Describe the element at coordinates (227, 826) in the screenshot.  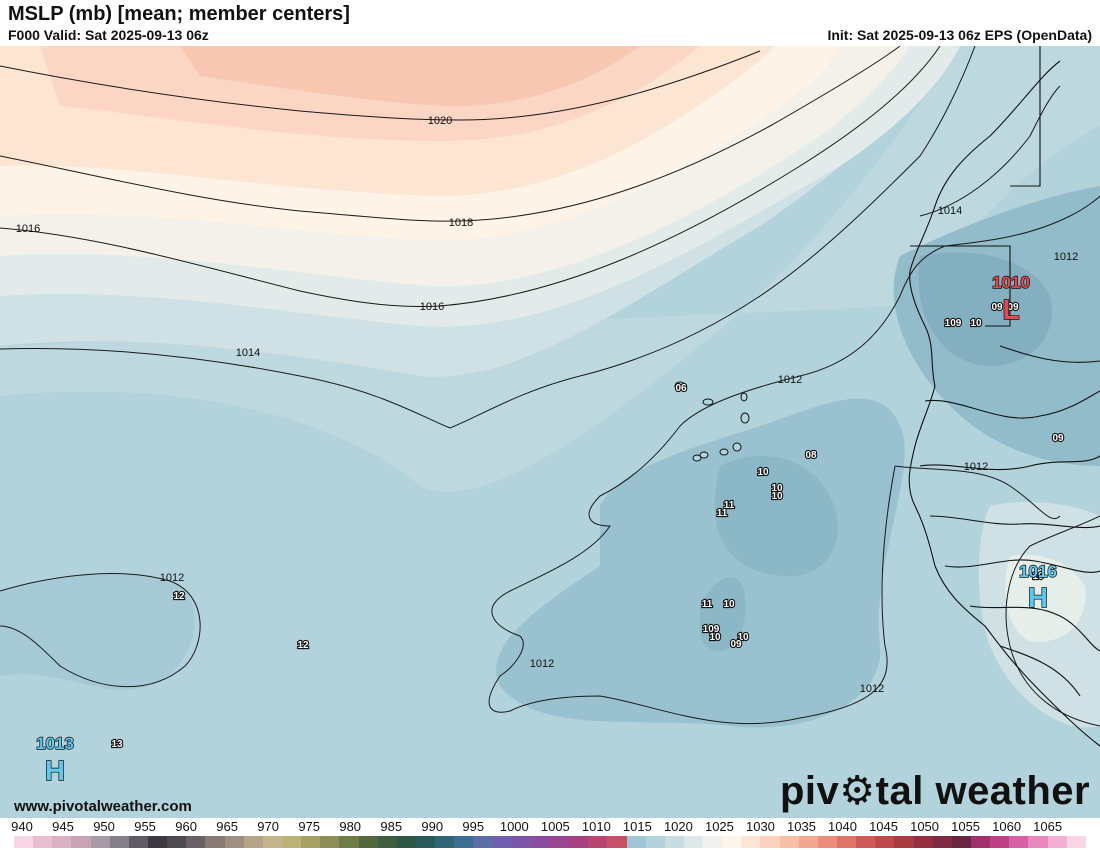
I see `legend-tick-label: 965` at that location.